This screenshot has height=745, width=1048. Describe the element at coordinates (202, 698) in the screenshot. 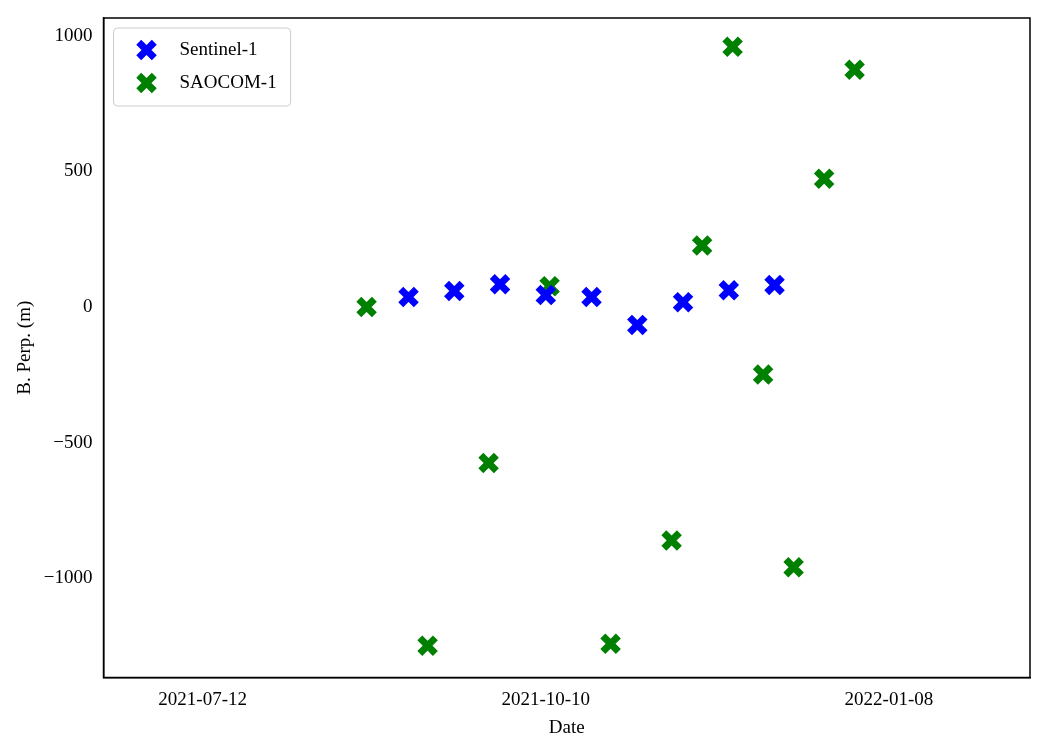

I see `x-tick-label: 2021-07-12` at that location.